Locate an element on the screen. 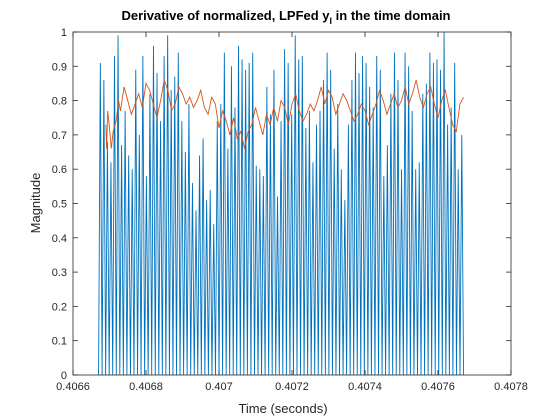 Image resolution: width=560 pixels, height=420 pixels. x-tick-label: 0.4078 is located at coordinates (511, 387).